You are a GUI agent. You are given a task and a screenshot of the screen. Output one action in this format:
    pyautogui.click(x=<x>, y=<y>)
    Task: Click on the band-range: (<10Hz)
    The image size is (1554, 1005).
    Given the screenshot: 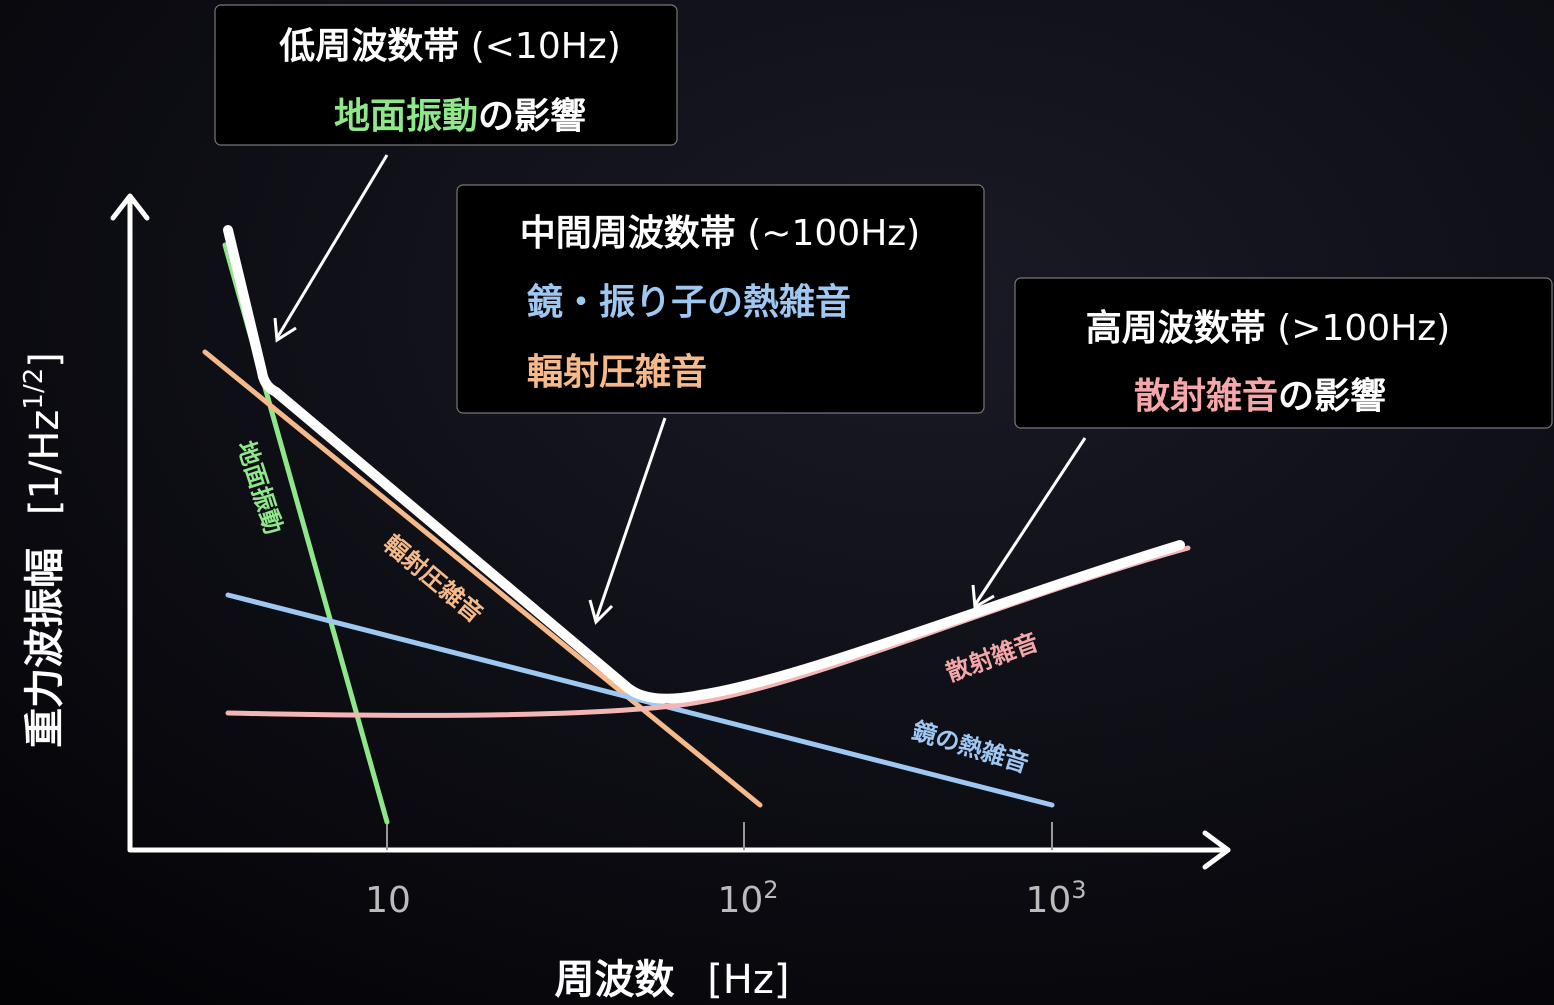 What is the action you would take?
    pyautogui.click(x=546, y=46)
    